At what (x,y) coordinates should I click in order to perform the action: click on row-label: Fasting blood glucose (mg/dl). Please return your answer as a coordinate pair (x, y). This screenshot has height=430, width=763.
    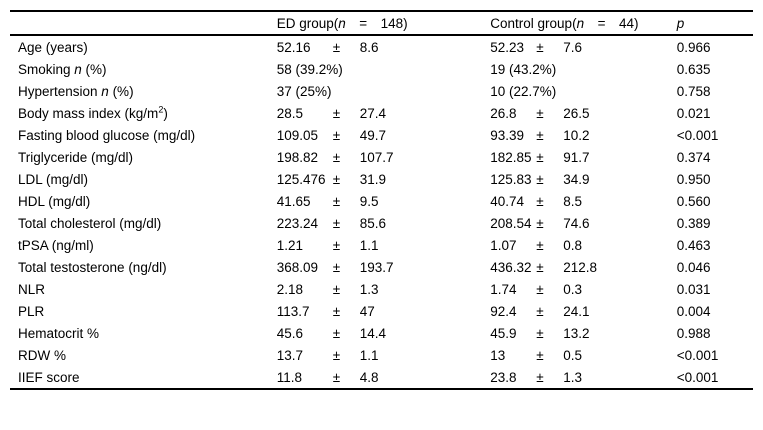
    Looking at the image, I should click on (143, 135).